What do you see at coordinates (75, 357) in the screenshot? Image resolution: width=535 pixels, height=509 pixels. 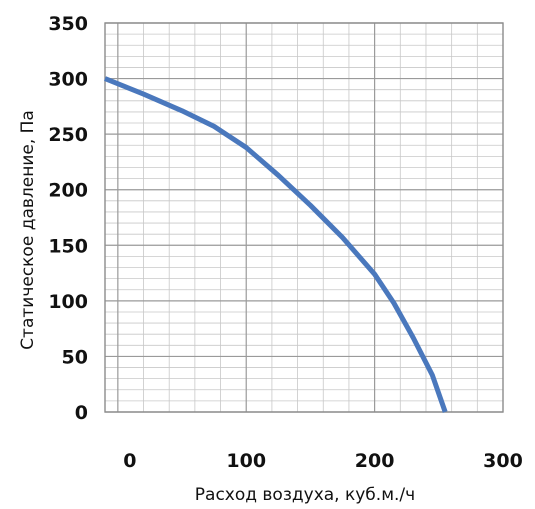 I see `y-tick-label: 50` at bounding box center [75, 357].